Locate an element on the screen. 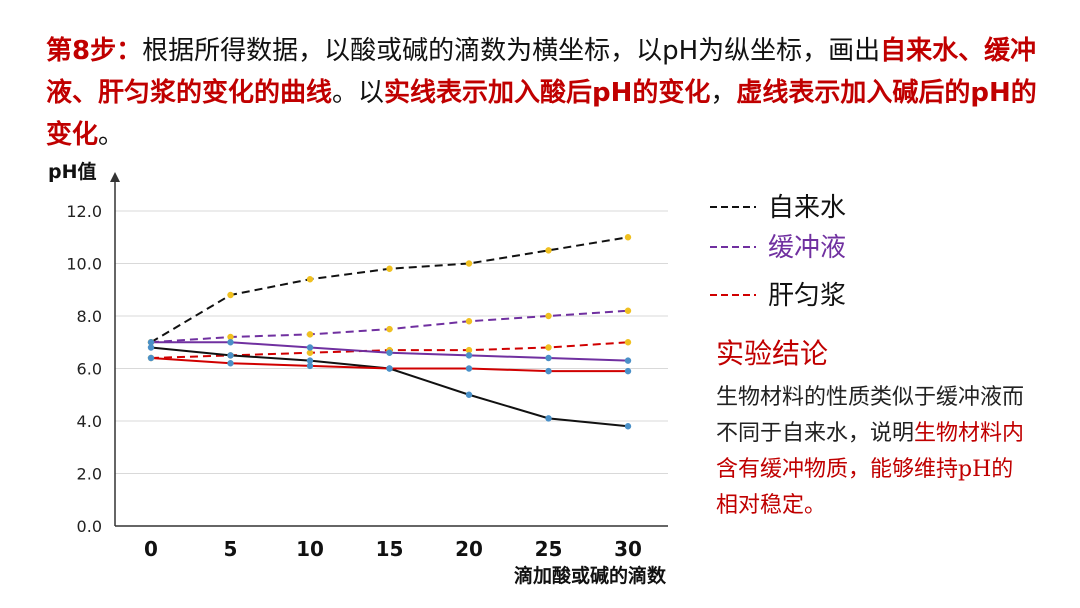 This screenshot has height=608, width=1080. conclusion-title: 实验结论 is located at coordinates (772, 353).